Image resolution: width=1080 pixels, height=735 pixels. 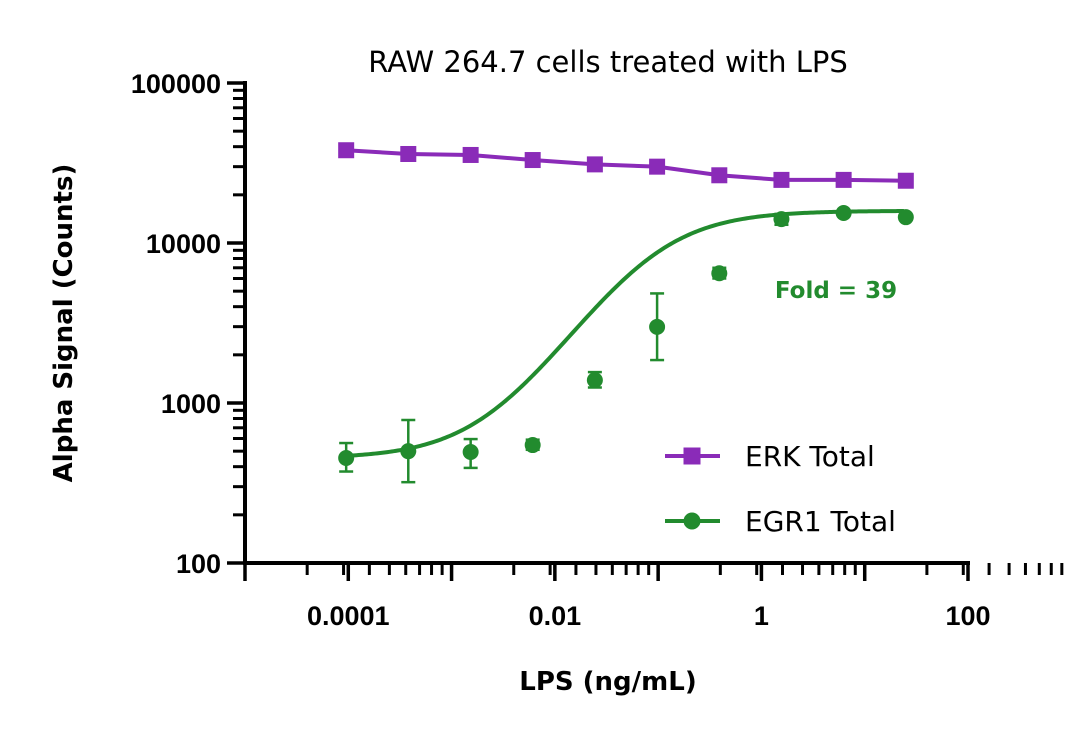 What do you see at coordinates (820, 521) in the screenshot?
I see `legend-label-egr1: EGR1 Total` at bounding box center [820, 521].